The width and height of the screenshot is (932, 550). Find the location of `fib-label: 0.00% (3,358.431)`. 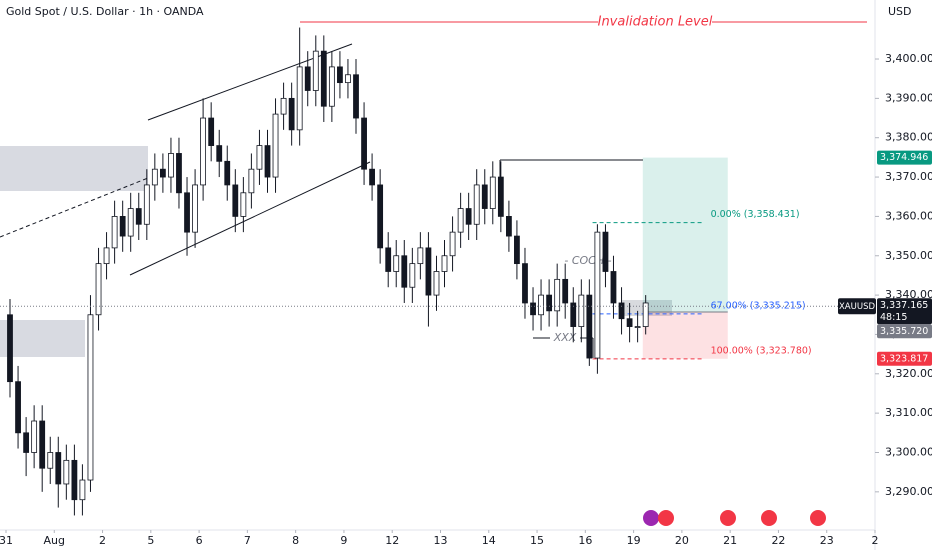

fib-label: 0.00% (3,358.431) is located at coordinates (755, 214).